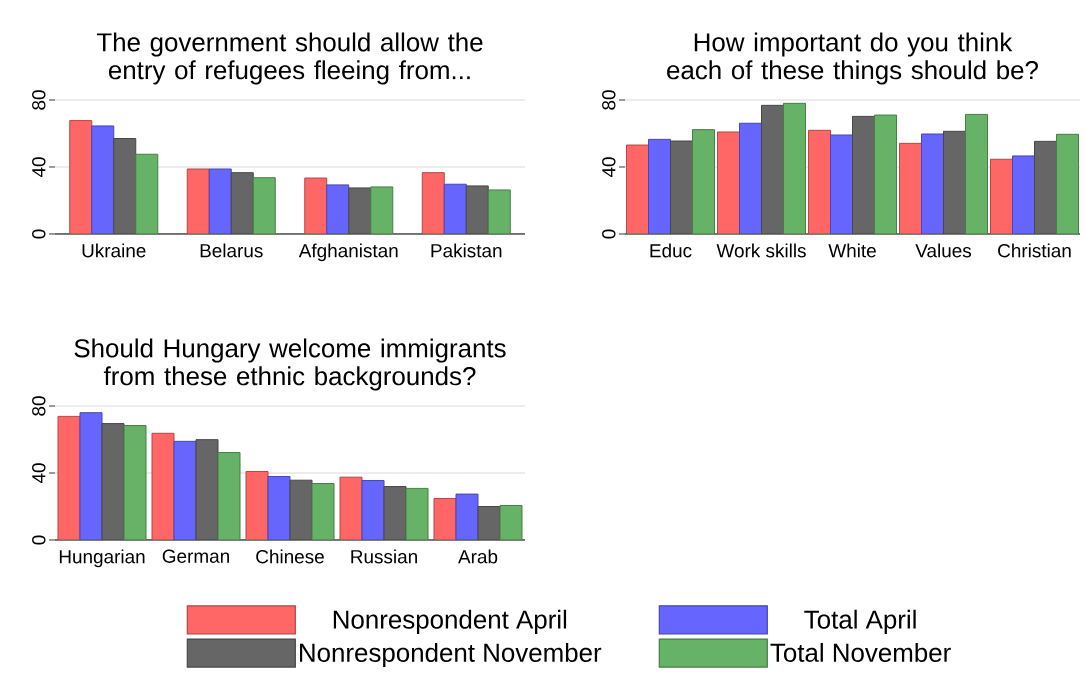 This screenshot has width=1085, height=679. Describe the element at coordinates (943, 250) in the screenshot. I see `x-tick-label: Values` at that location.